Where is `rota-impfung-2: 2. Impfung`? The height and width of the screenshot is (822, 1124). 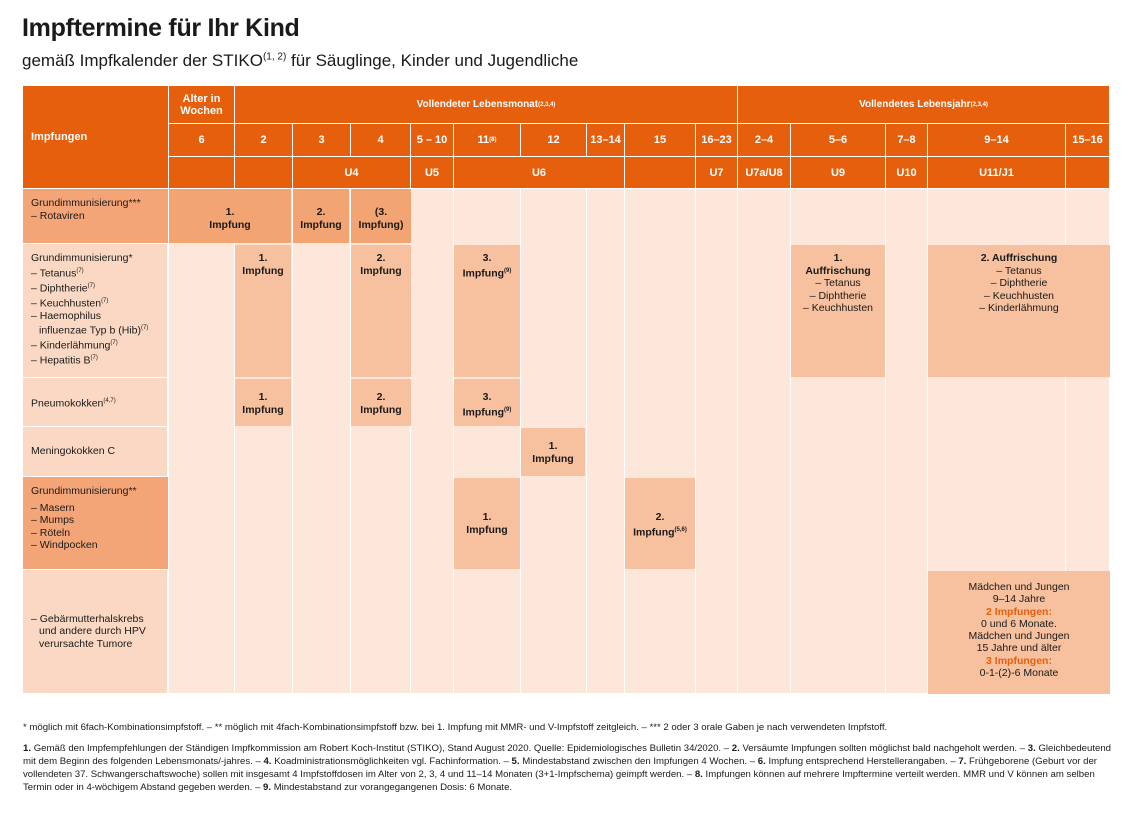 rota-impfung-2: 2. Impfung is located at coordinates (321, 216).